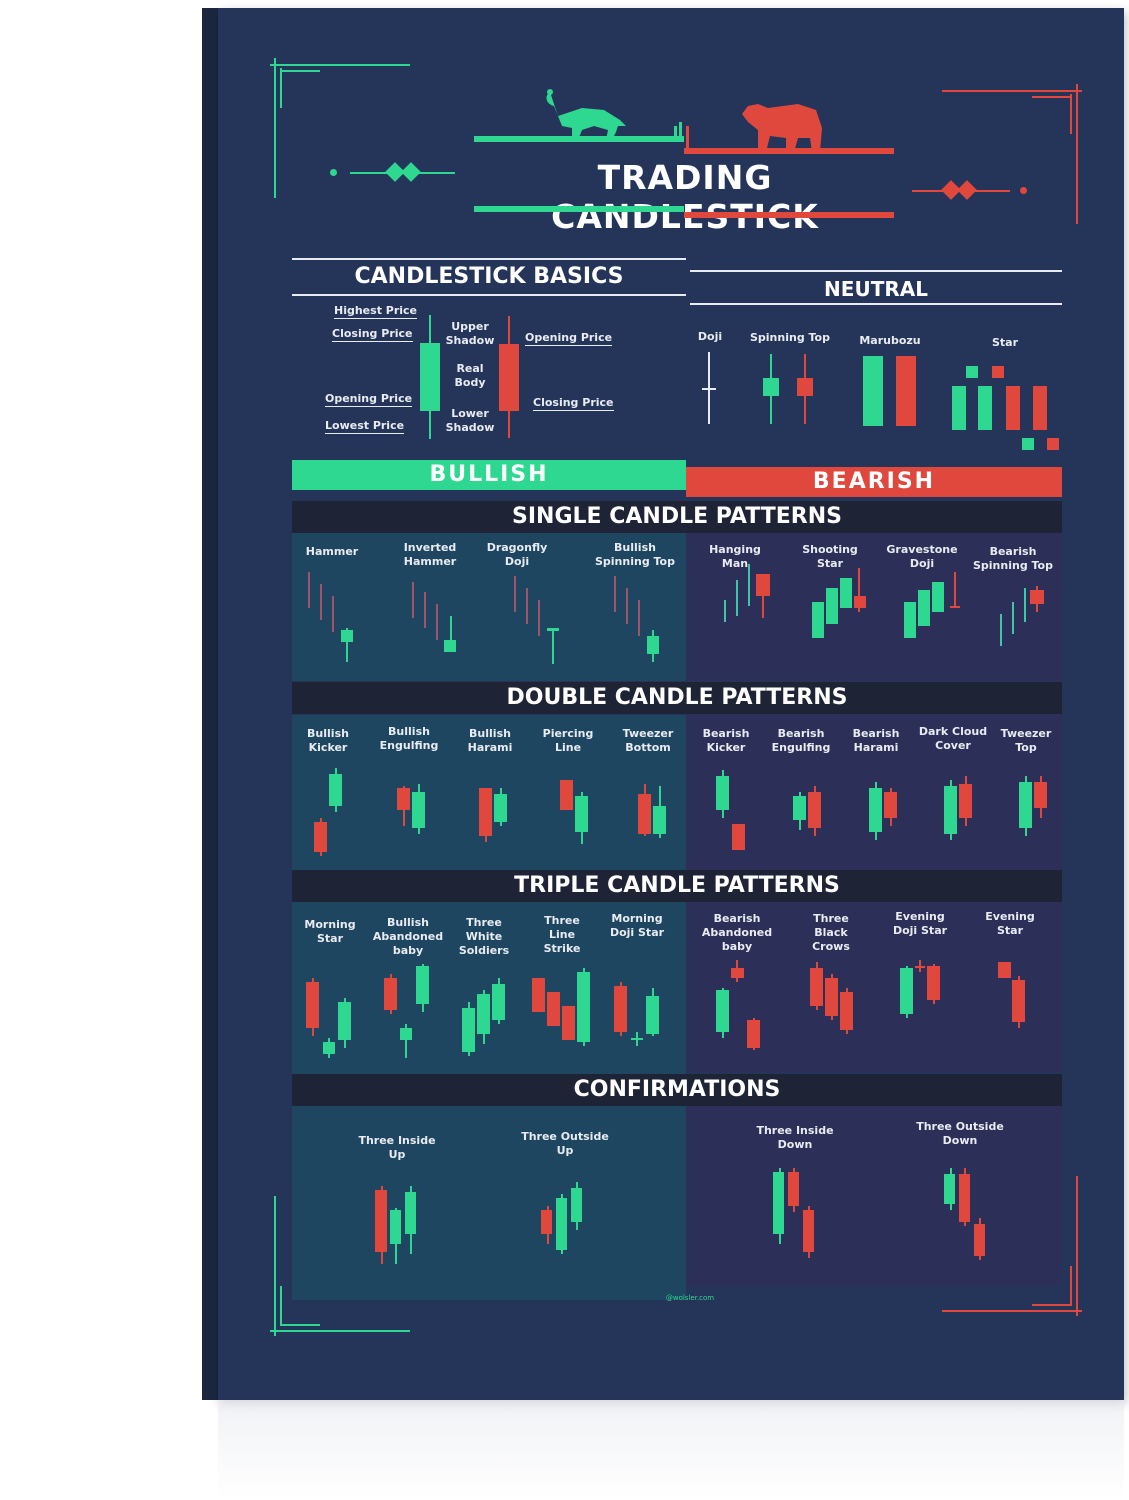 The height and width of the screenshot is (1500, 1129). I want to click on footer-credit: @wolsler.com, so click(690, 1298).